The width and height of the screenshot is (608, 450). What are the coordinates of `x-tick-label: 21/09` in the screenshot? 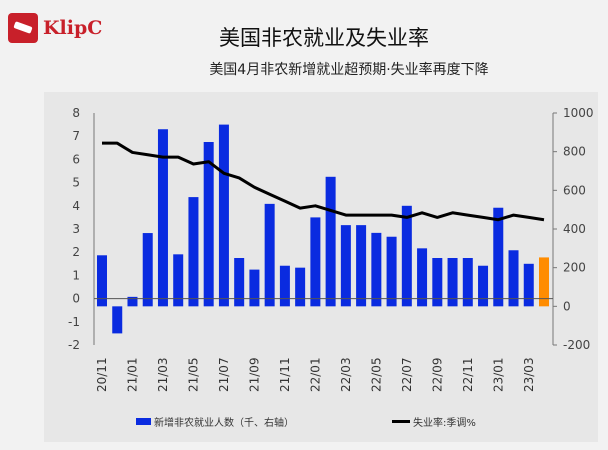 It's located at (254, 374).